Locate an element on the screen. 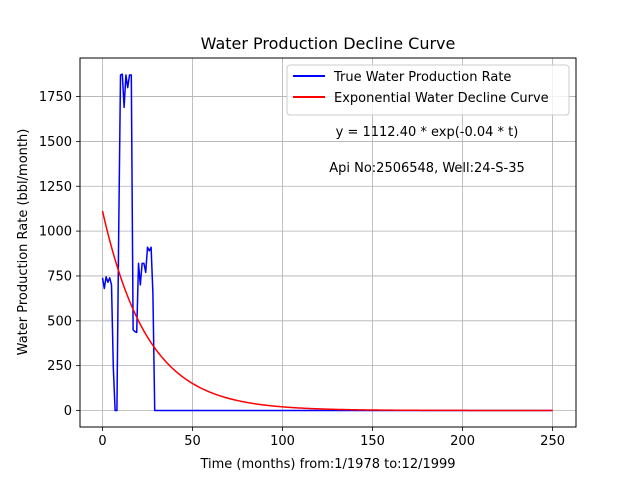 The height and width of the screenshot is (480, 640). x-tick-label: 0 is located at coordinates (102, 441).